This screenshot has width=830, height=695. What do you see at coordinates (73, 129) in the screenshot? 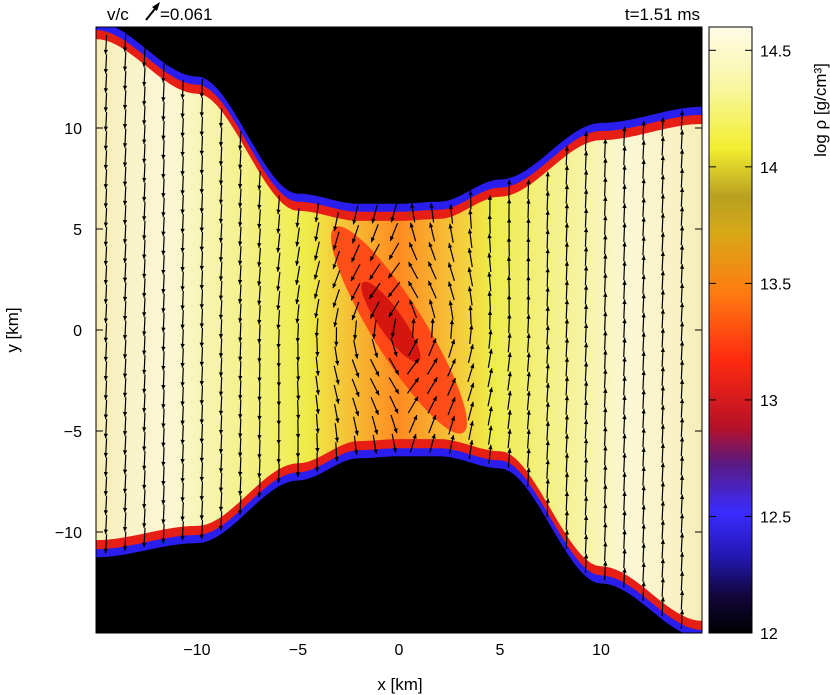
I see `y-tick-label: 10` at bounding box center [73, 129].